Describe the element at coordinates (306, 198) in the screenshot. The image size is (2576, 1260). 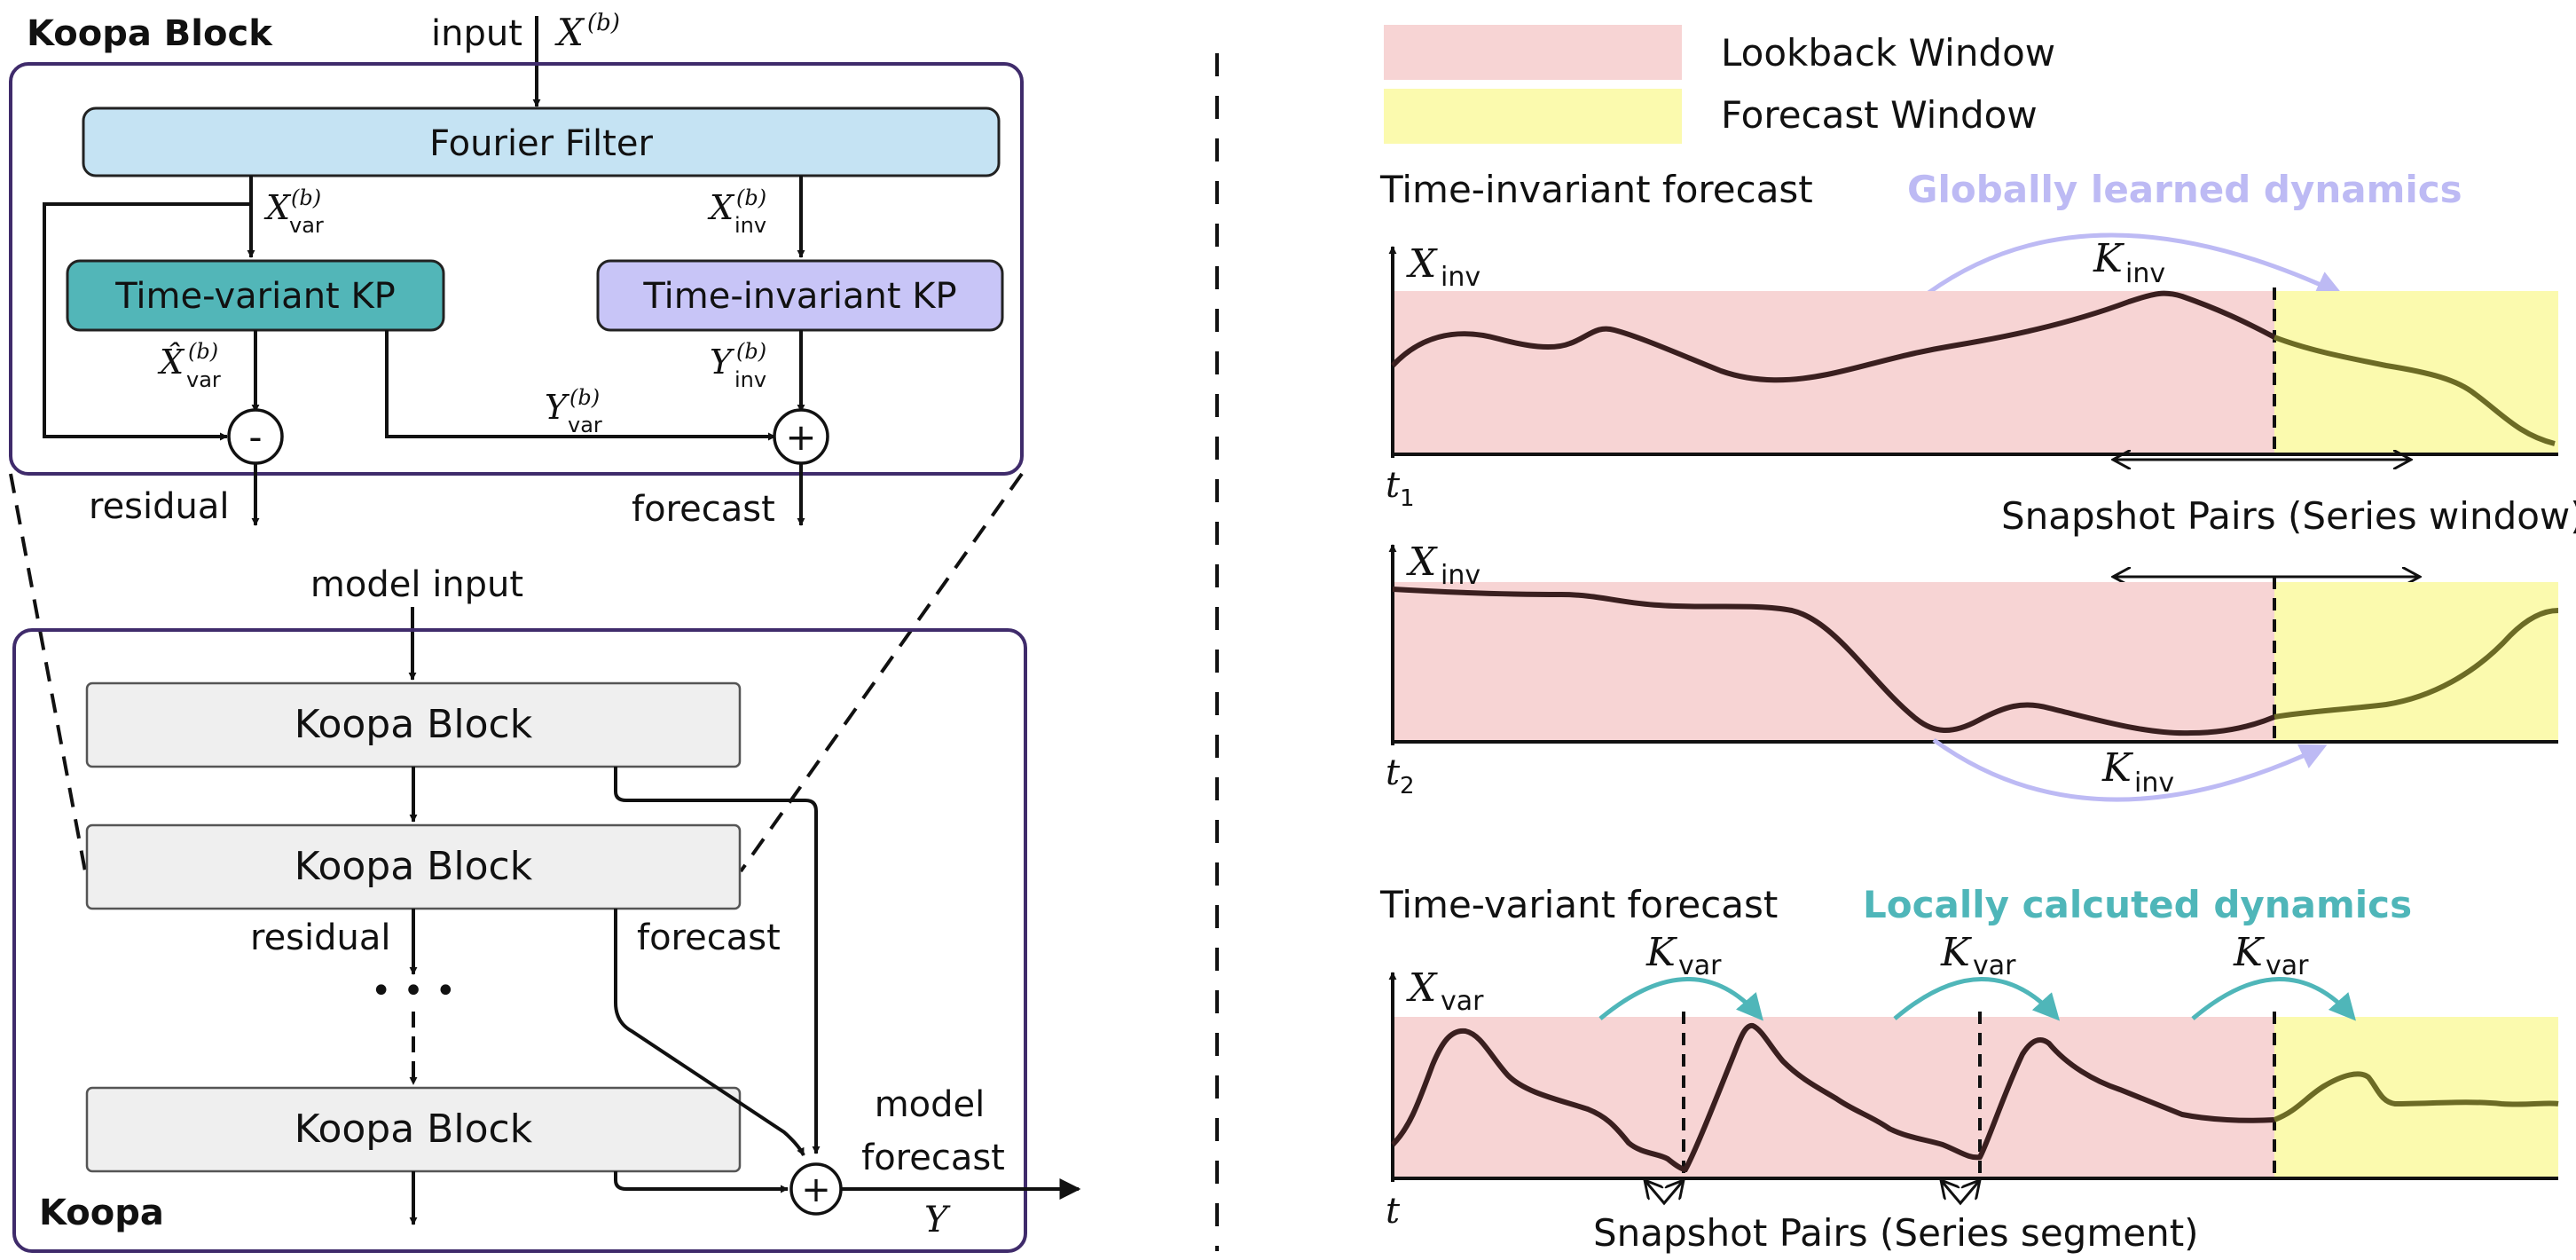
I see `xvar-symbol-sup: (b)` at that location.